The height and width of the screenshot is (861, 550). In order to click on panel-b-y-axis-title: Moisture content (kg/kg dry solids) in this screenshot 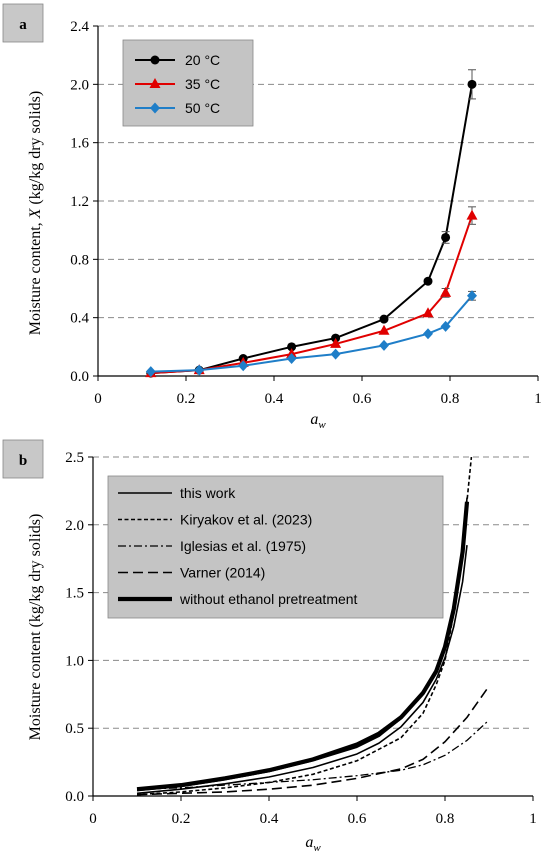, I will do `click(35, 627)`.